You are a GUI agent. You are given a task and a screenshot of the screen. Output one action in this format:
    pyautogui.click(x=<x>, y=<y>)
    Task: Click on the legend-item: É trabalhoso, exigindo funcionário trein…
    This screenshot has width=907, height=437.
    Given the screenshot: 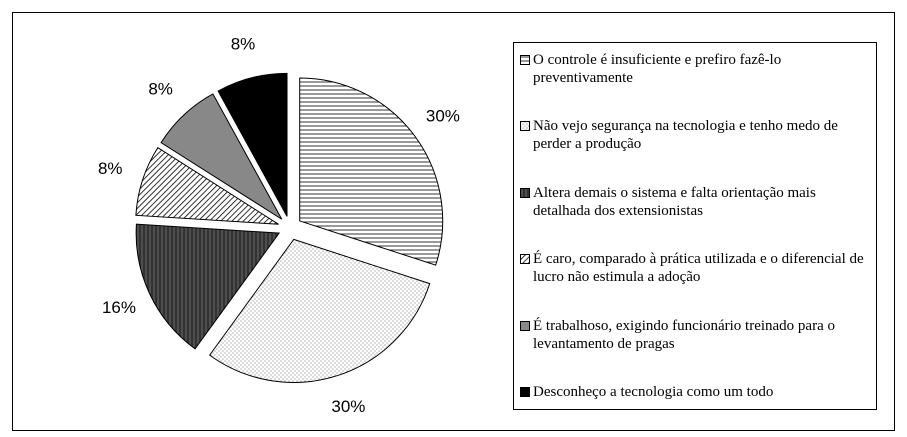 What is the action you would take?
    pyautogui.click(x=695, y=335)
    